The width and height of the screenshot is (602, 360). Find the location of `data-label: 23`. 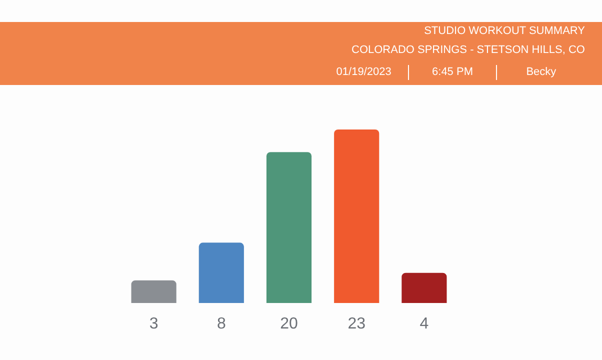

data-label: 23 is located at coordinates (357, 323).